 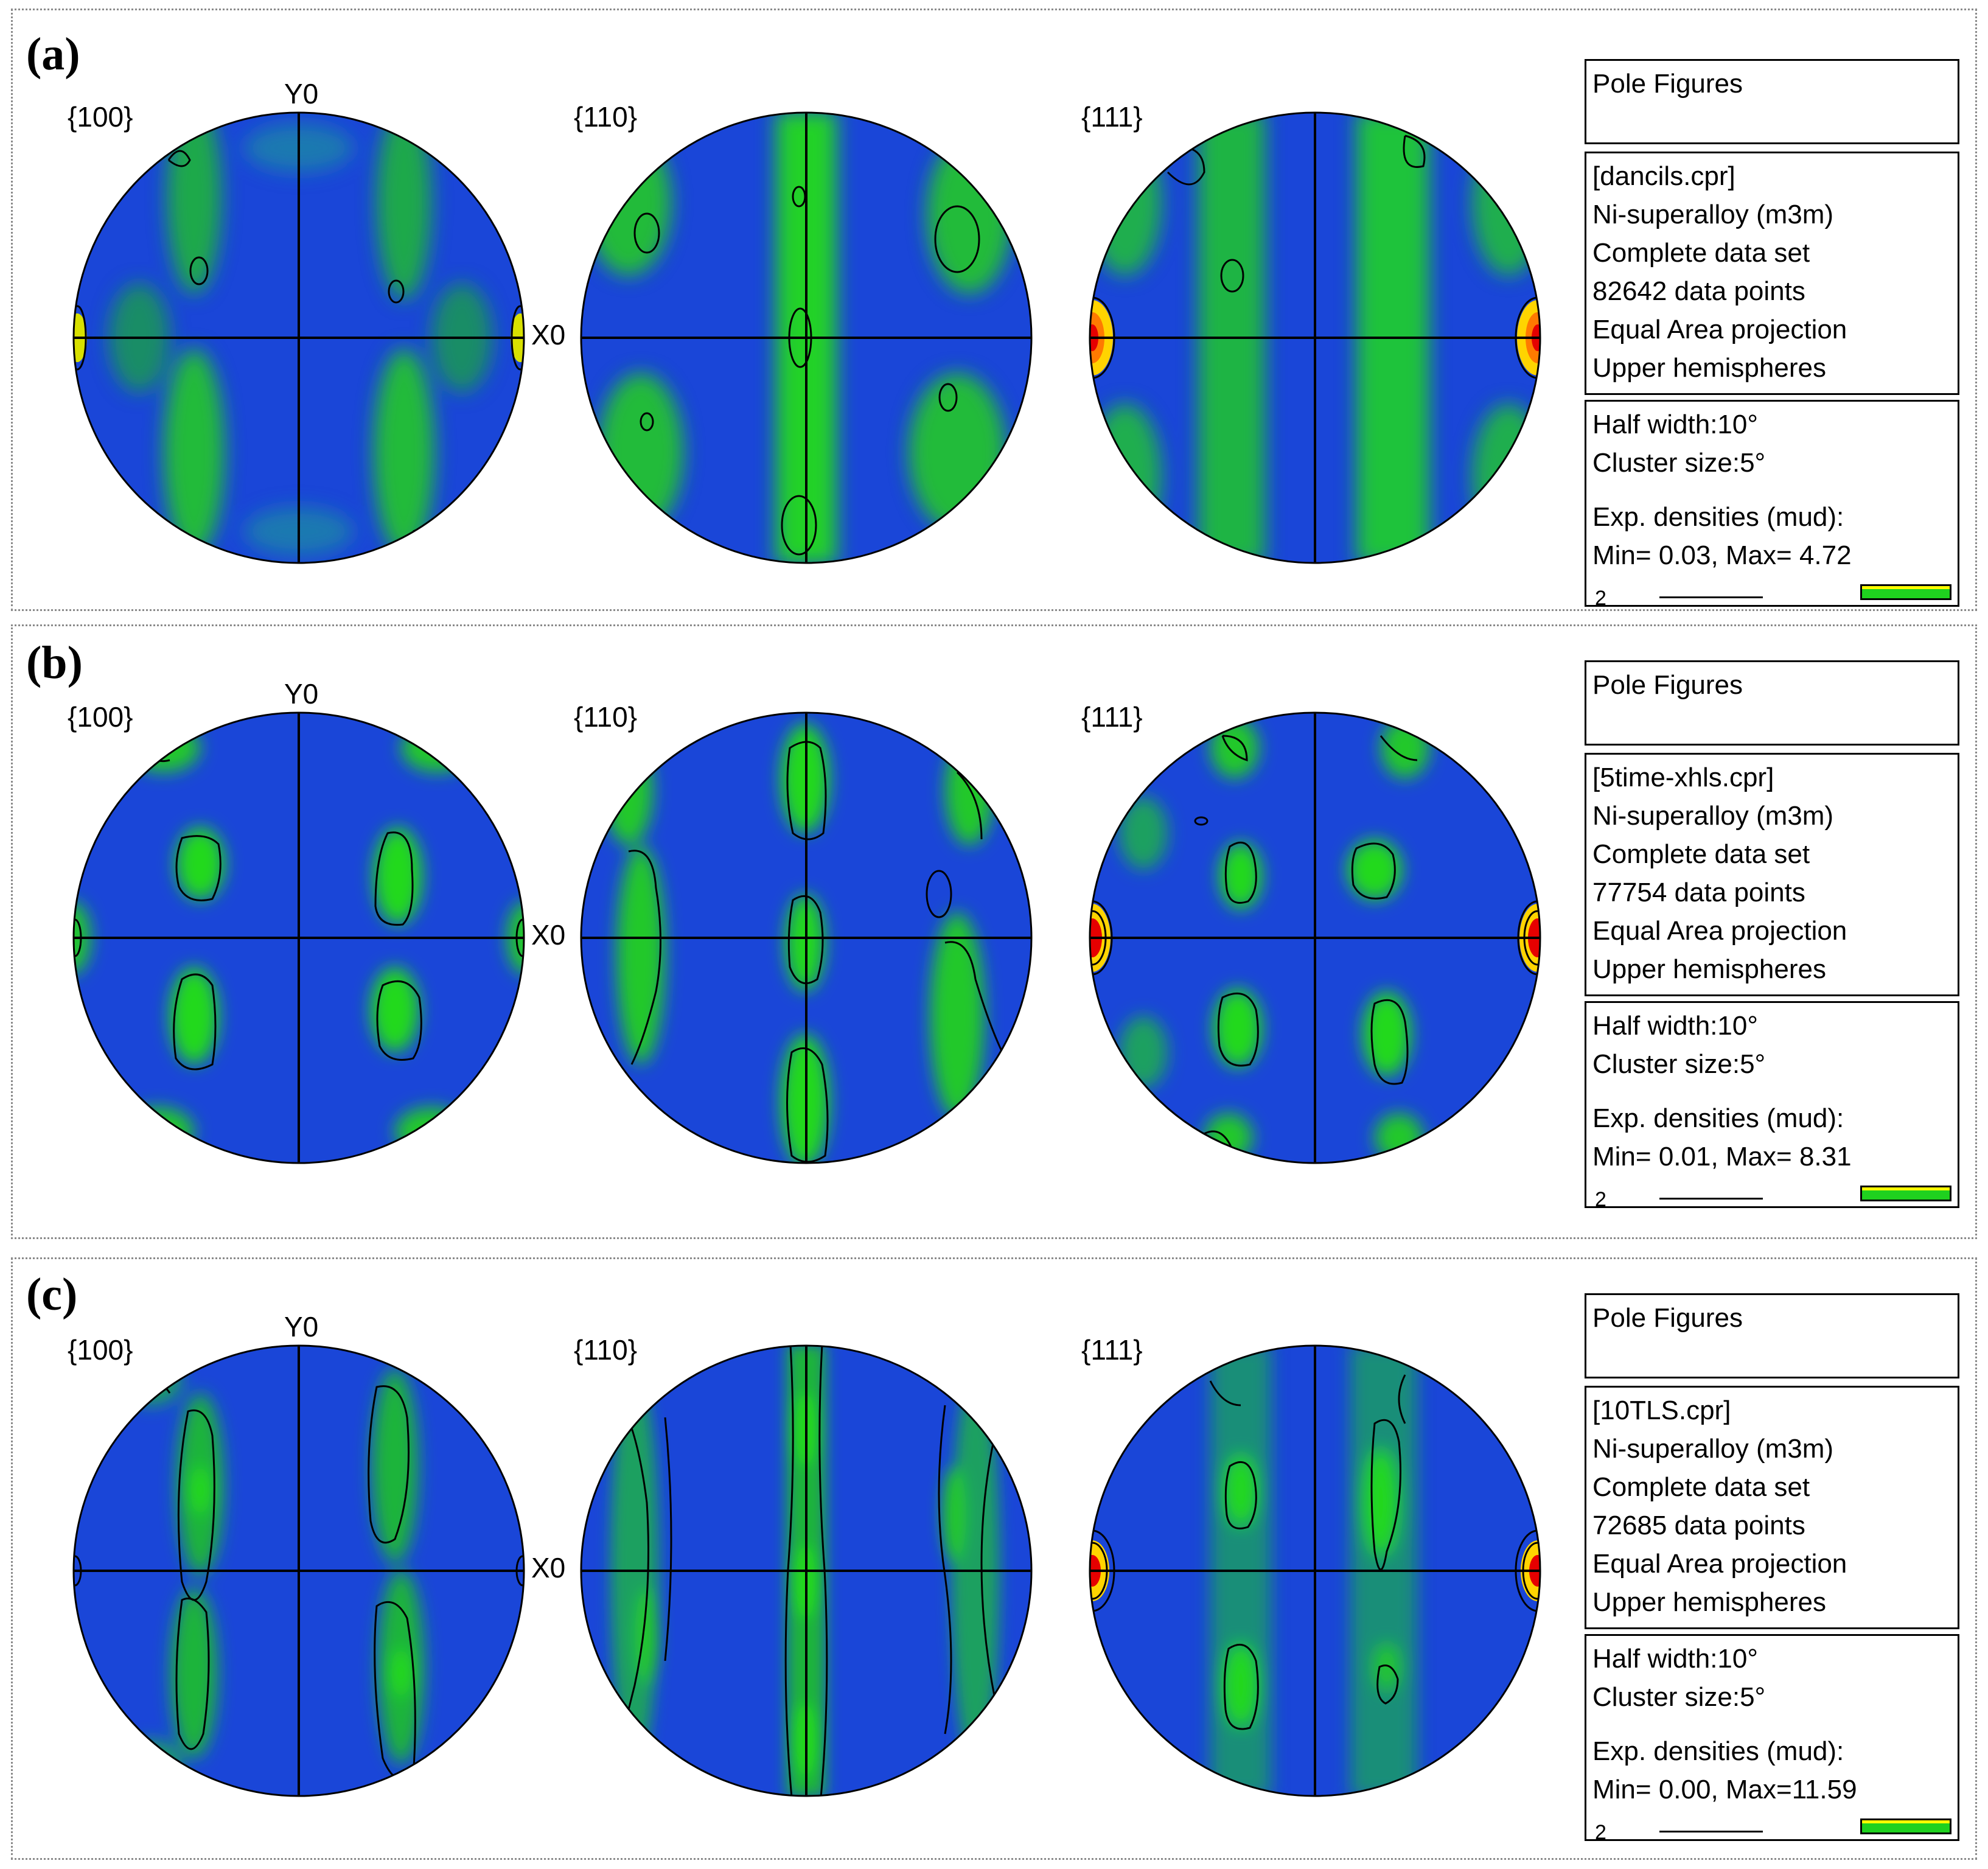 What do you see at coordinates (1722, 555) in the screenshot?
I see `info-min-max: Min= 0.03, Max= 4.72` at bounding box center [1722, 555].